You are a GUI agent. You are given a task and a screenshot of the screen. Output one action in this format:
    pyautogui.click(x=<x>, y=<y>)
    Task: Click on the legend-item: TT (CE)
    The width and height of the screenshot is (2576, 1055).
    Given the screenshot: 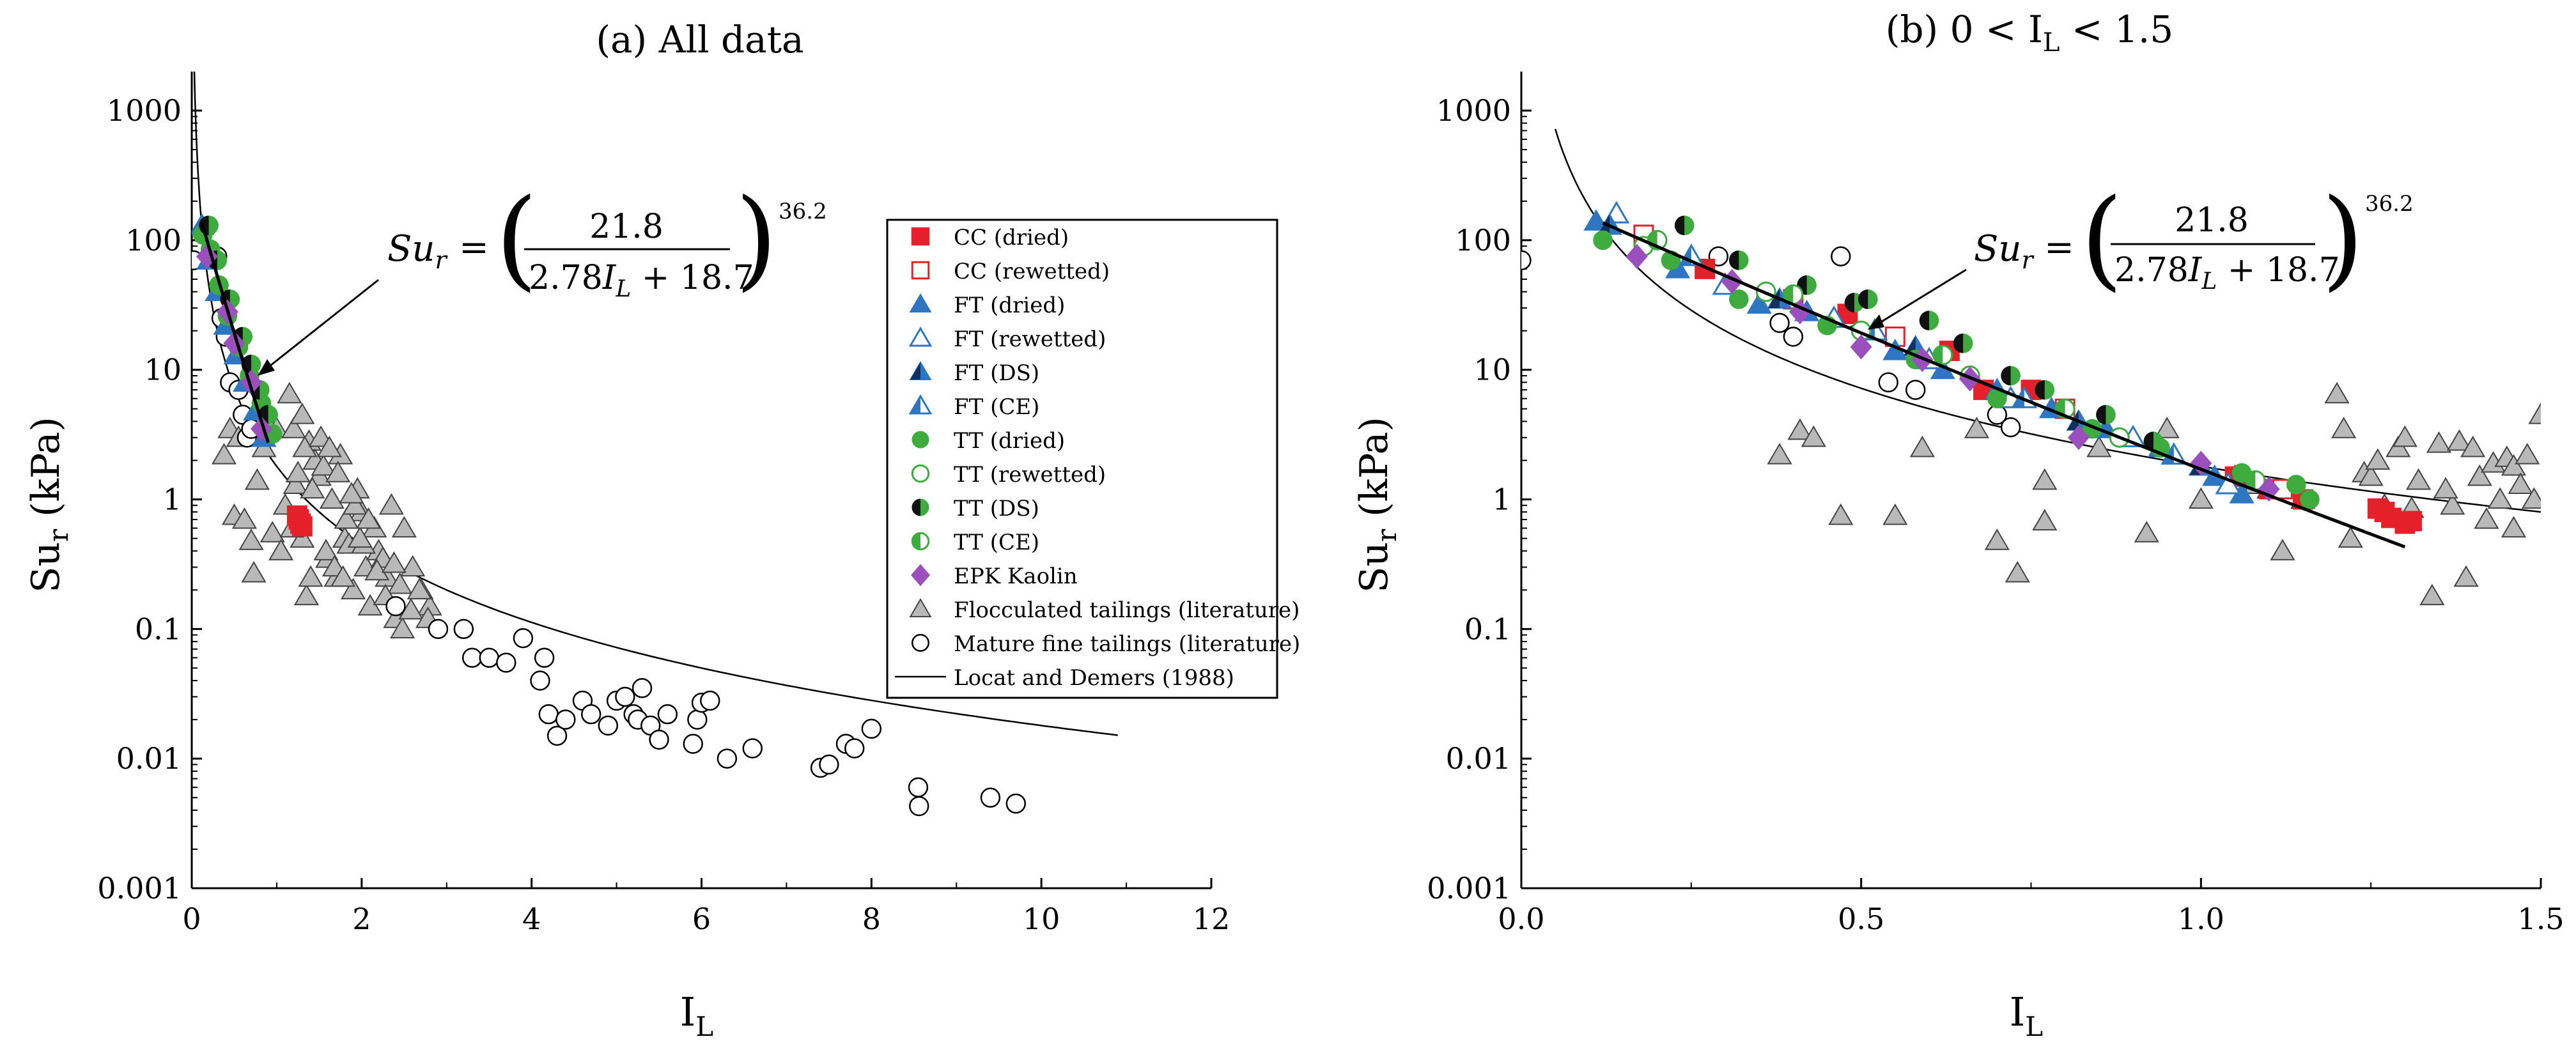 What is the action you would take?
    pyautogui.click(x=975, y=542)
    